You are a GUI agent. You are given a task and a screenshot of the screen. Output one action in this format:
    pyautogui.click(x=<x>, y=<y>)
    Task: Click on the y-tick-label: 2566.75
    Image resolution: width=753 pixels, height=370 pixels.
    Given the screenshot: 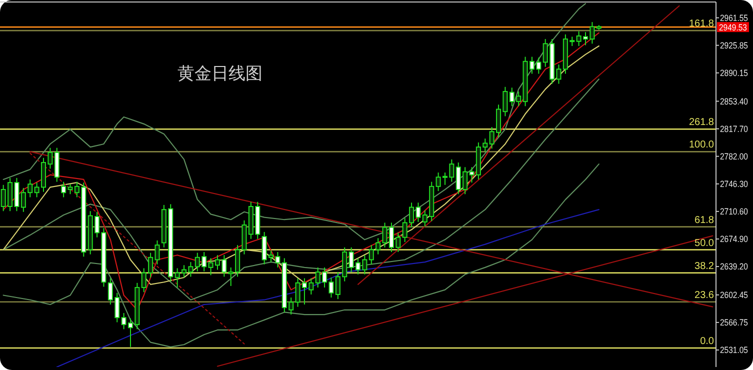 What is the action you would take?
    pyautogui.click(x=736, y=323)
    